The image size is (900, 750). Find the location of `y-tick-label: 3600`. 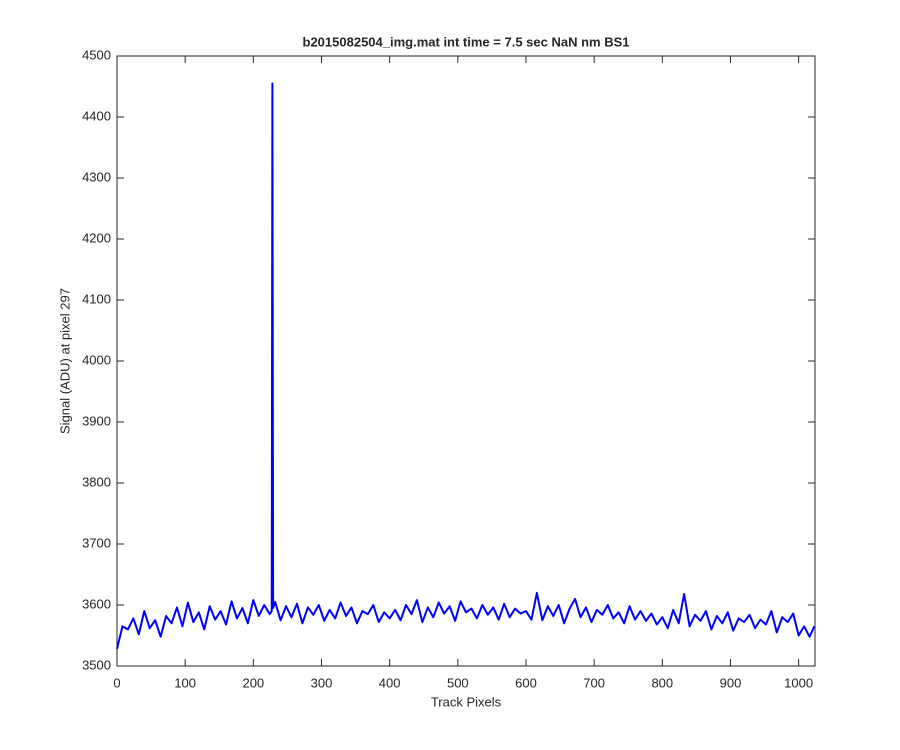

y-tick-label: 3600 is located at coordinates (96, 603).